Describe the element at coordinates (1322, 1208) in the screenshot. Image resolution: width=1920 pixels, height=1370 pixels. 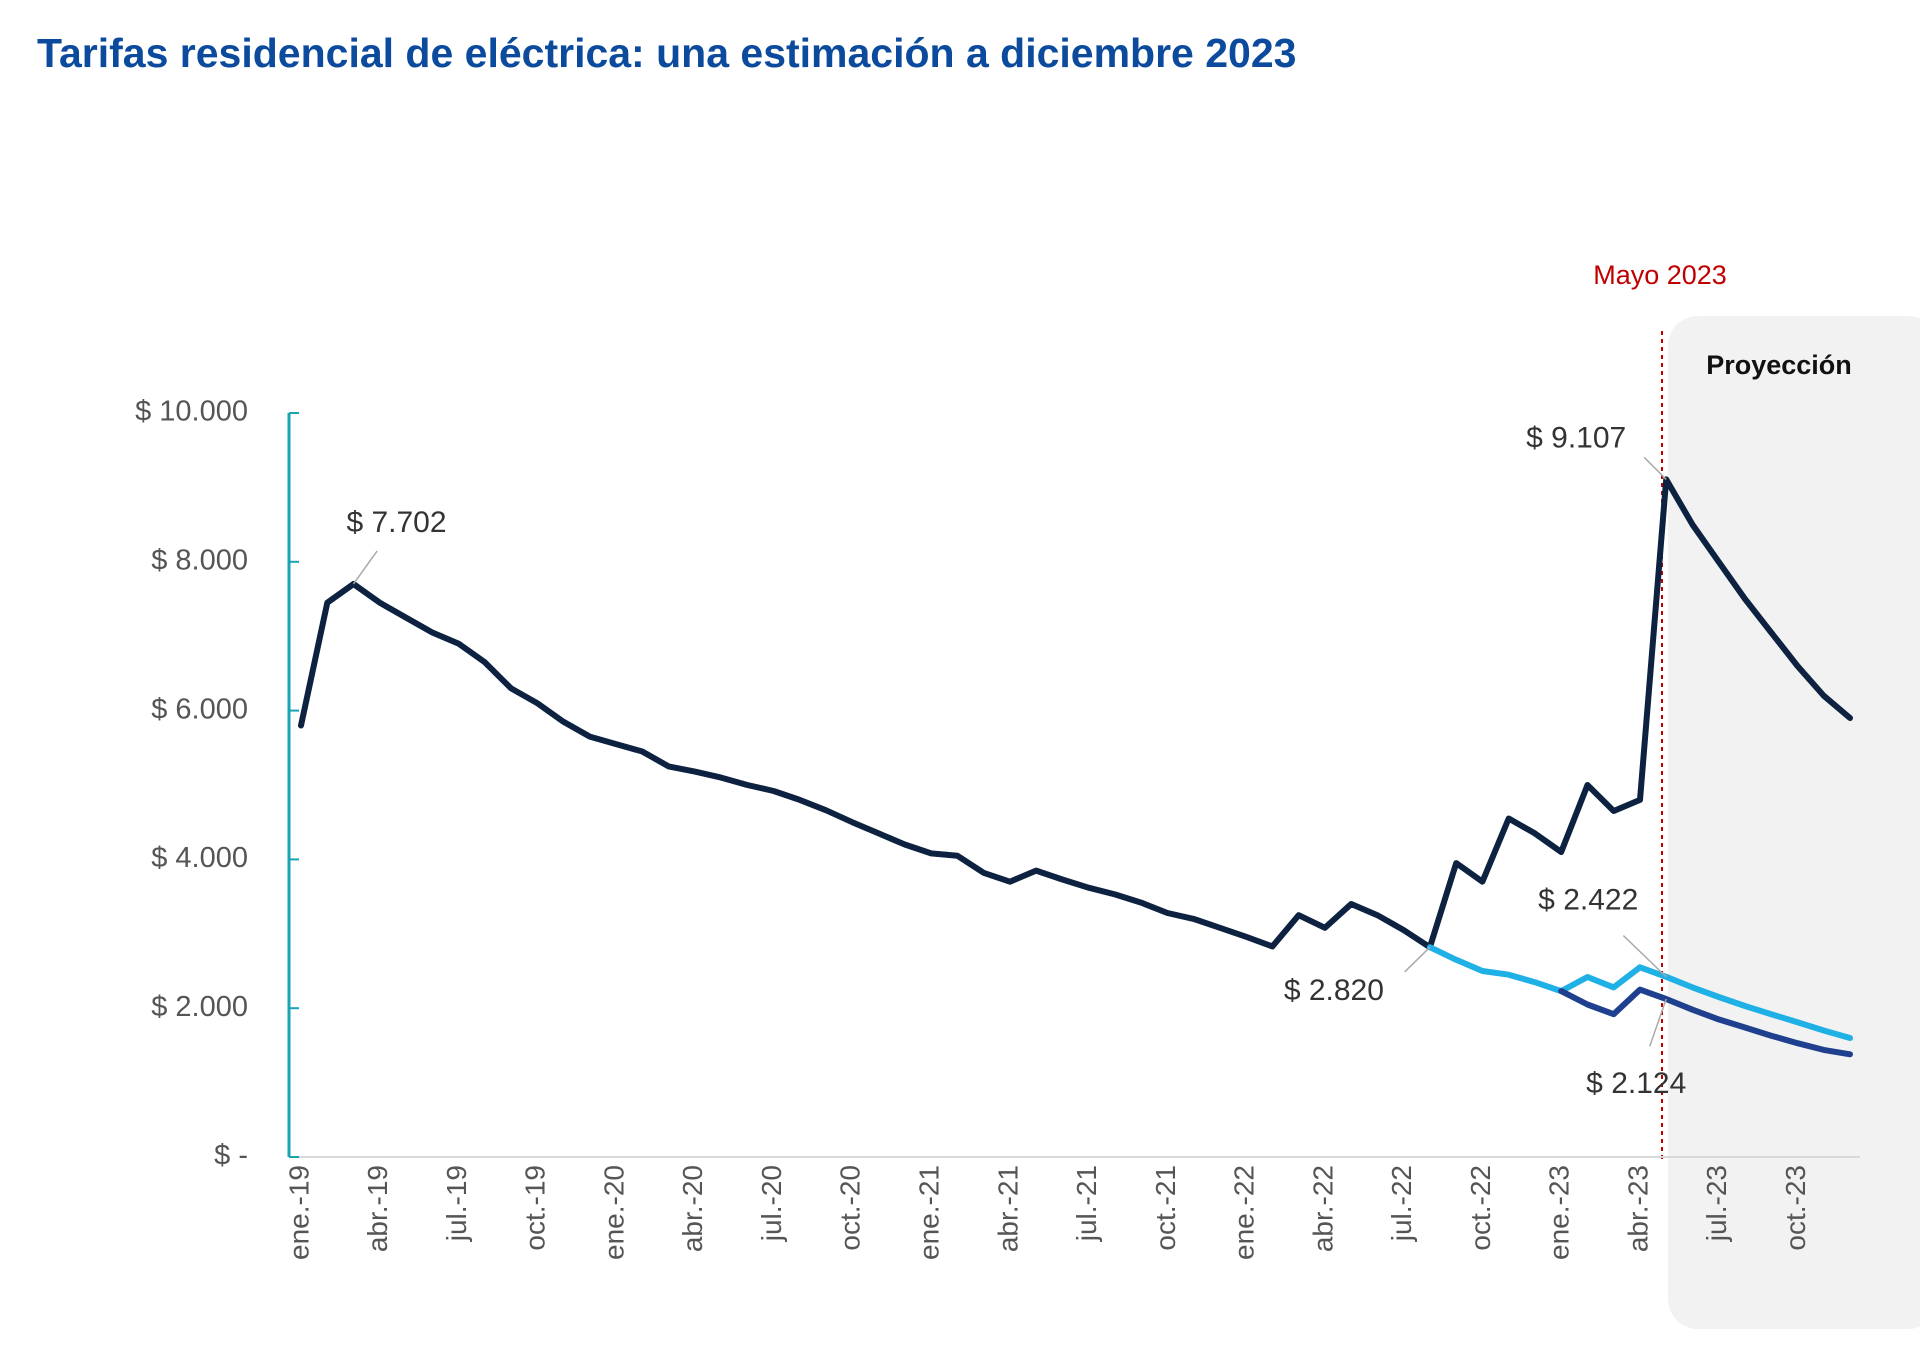
I see `x-tick-label: abr.-22` at that location.